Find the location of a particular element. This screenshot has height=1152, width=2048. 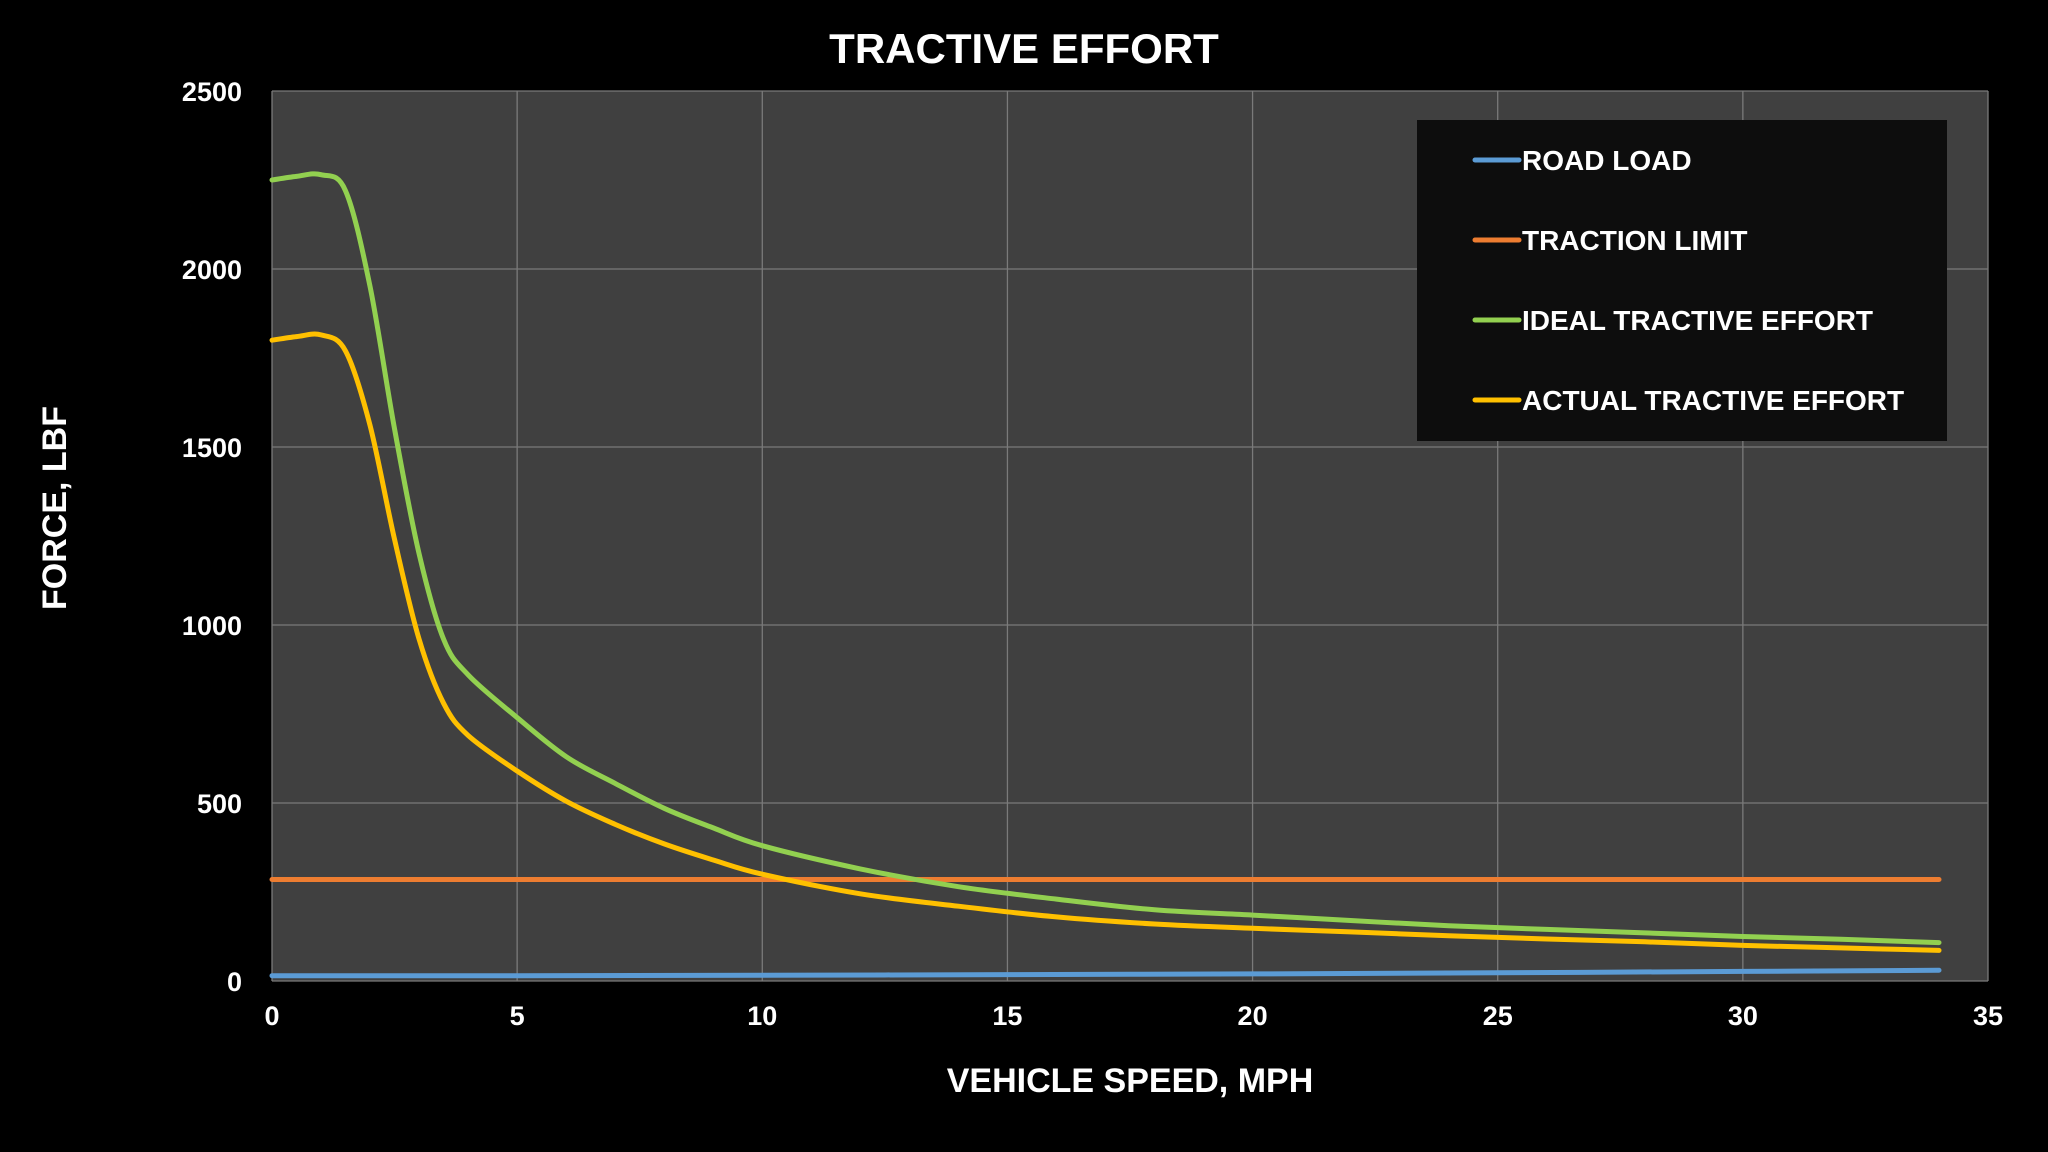

y-tick-label: 1500 is located at coordinates (212, 448).